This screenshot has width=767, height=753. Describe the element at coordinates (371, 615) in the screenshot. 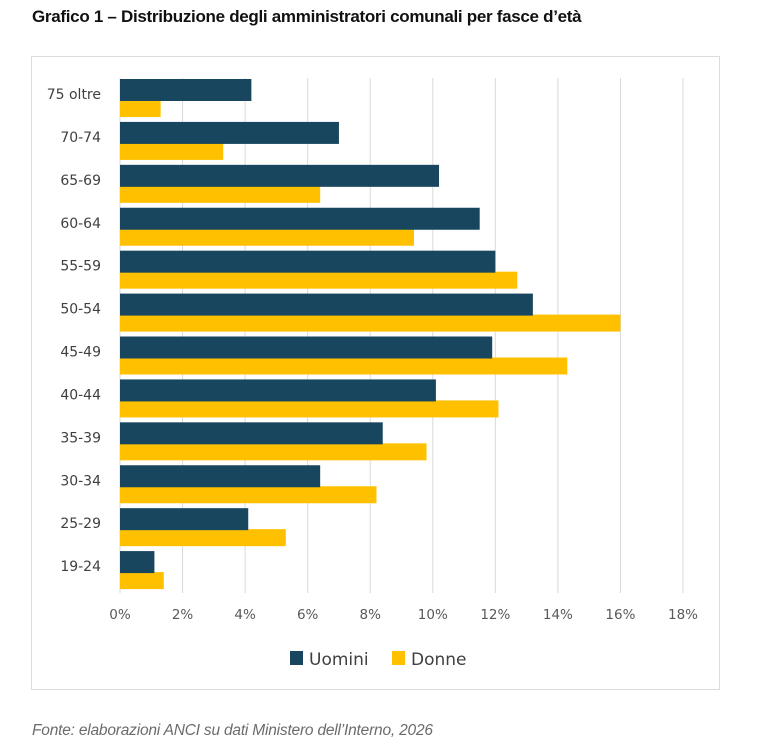

I see `x-tick-label: 8%` at that location.